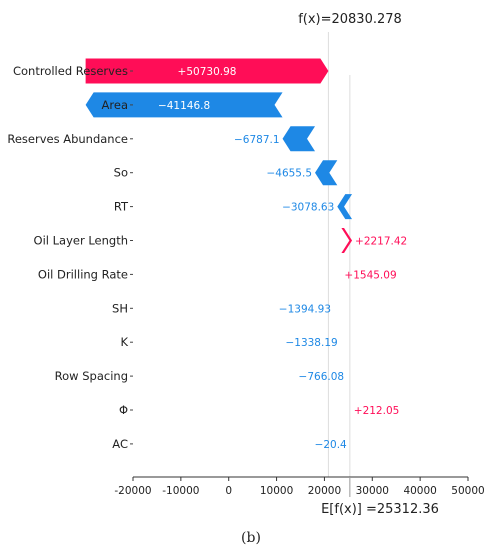 This screenshot has height=550, width=503. Describe the element at coordinates (467, 491) in the screenshot. I see `x-tick-label: 50000` at that location.